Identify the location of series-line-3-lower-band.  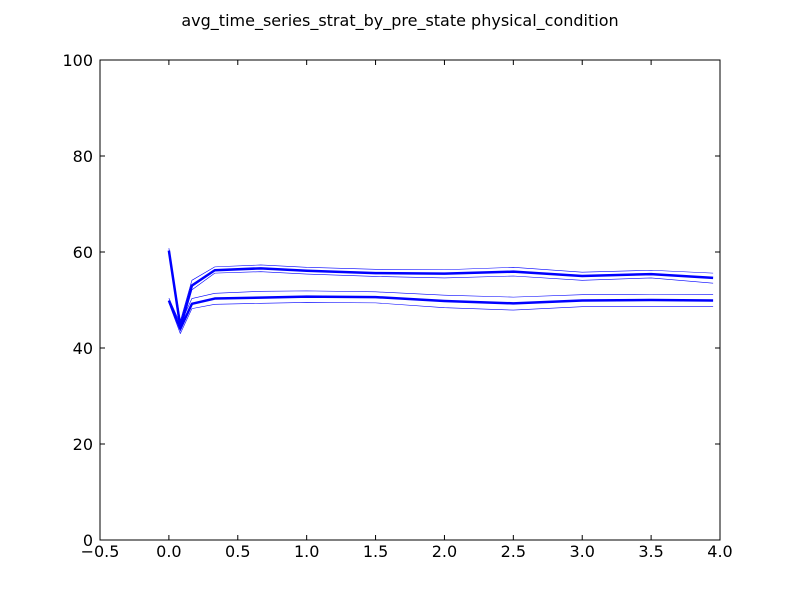
(441, 292).